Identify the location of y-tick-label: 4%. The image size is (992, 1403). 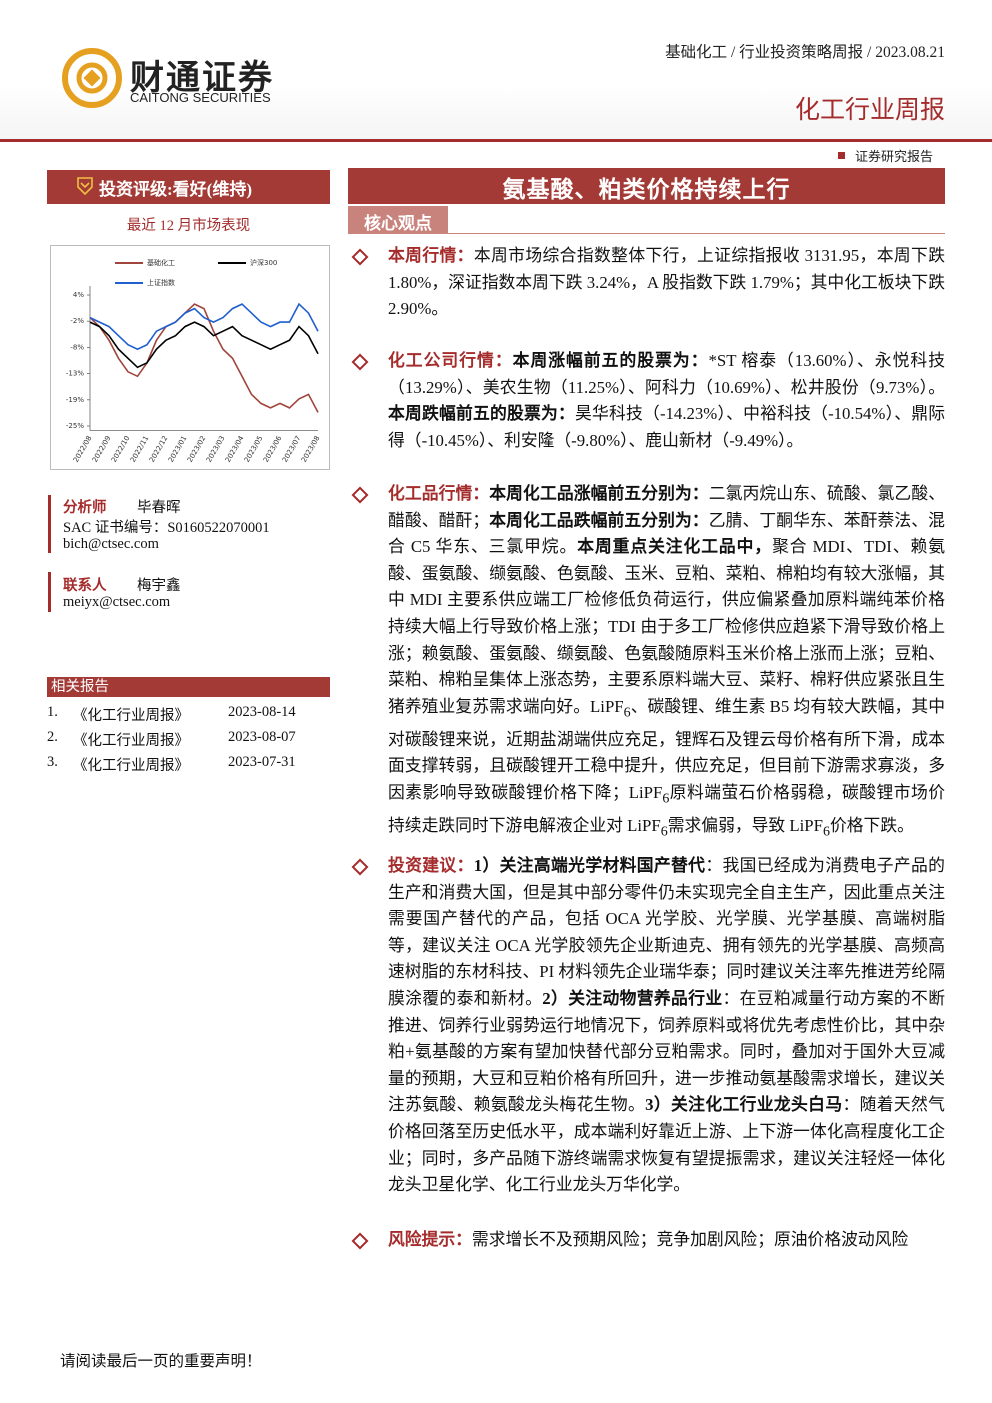
(78, 295).